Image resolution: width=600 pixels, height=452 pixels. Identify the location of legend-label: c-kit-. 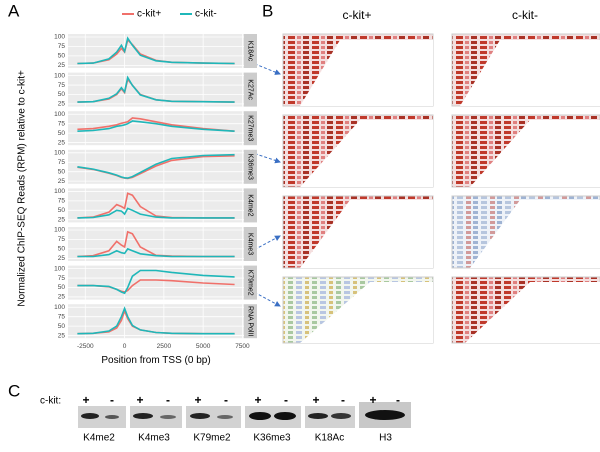
(206, 14).